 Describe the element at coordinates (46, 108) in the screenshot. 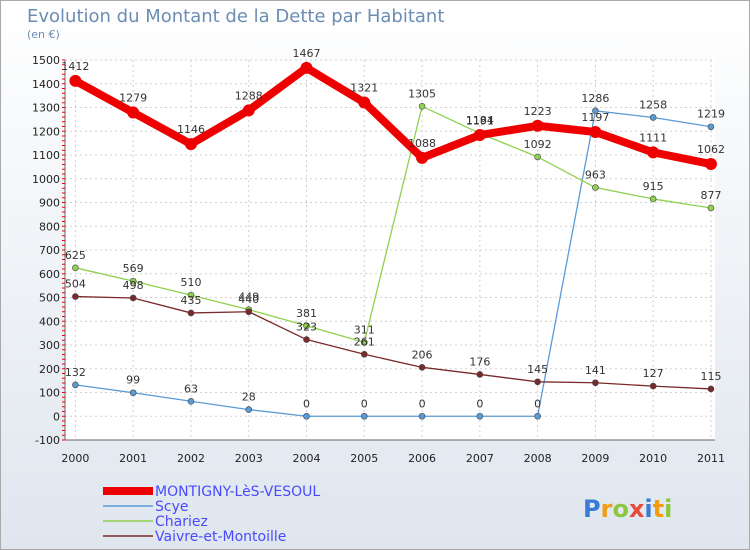

I see `y-tick-label: 1300` at that location.